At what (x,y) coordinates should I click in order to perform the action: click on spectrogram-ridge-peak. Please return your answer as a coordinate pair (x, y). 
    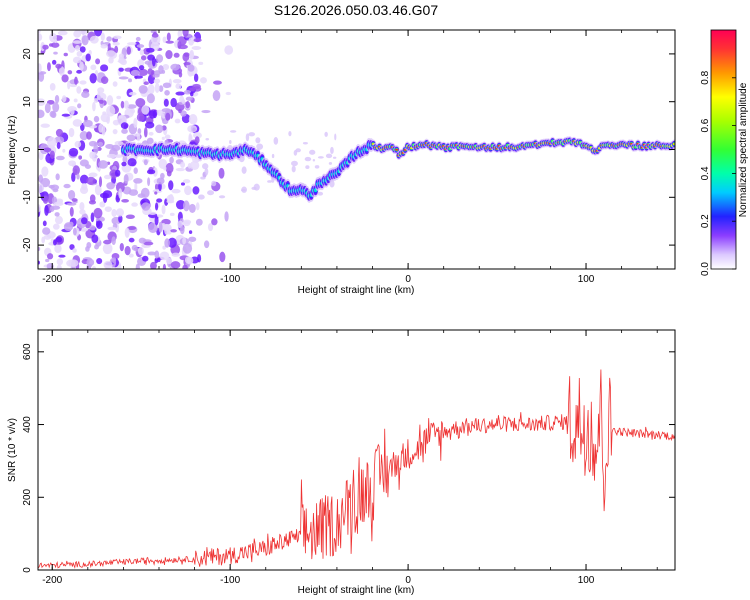
    Looking at the image, I should click on (397, 149).